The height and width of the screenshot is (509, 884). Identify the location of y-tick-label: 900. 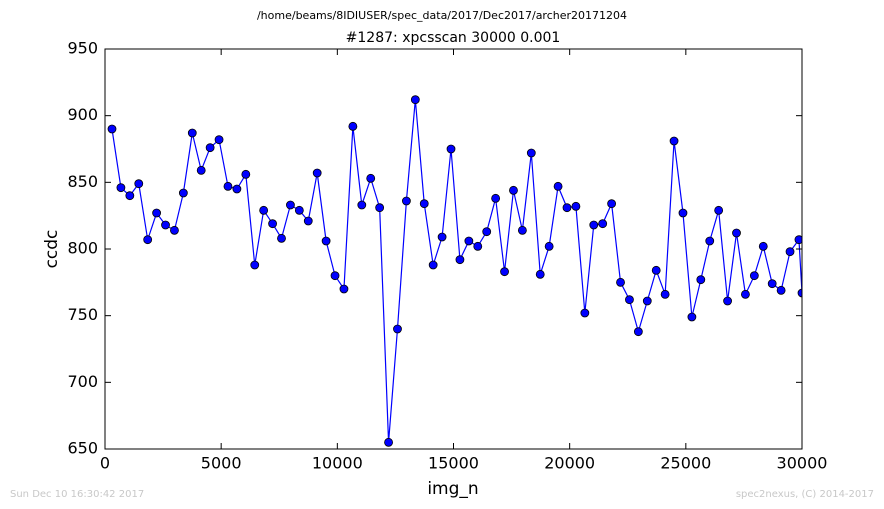
(82, 114).